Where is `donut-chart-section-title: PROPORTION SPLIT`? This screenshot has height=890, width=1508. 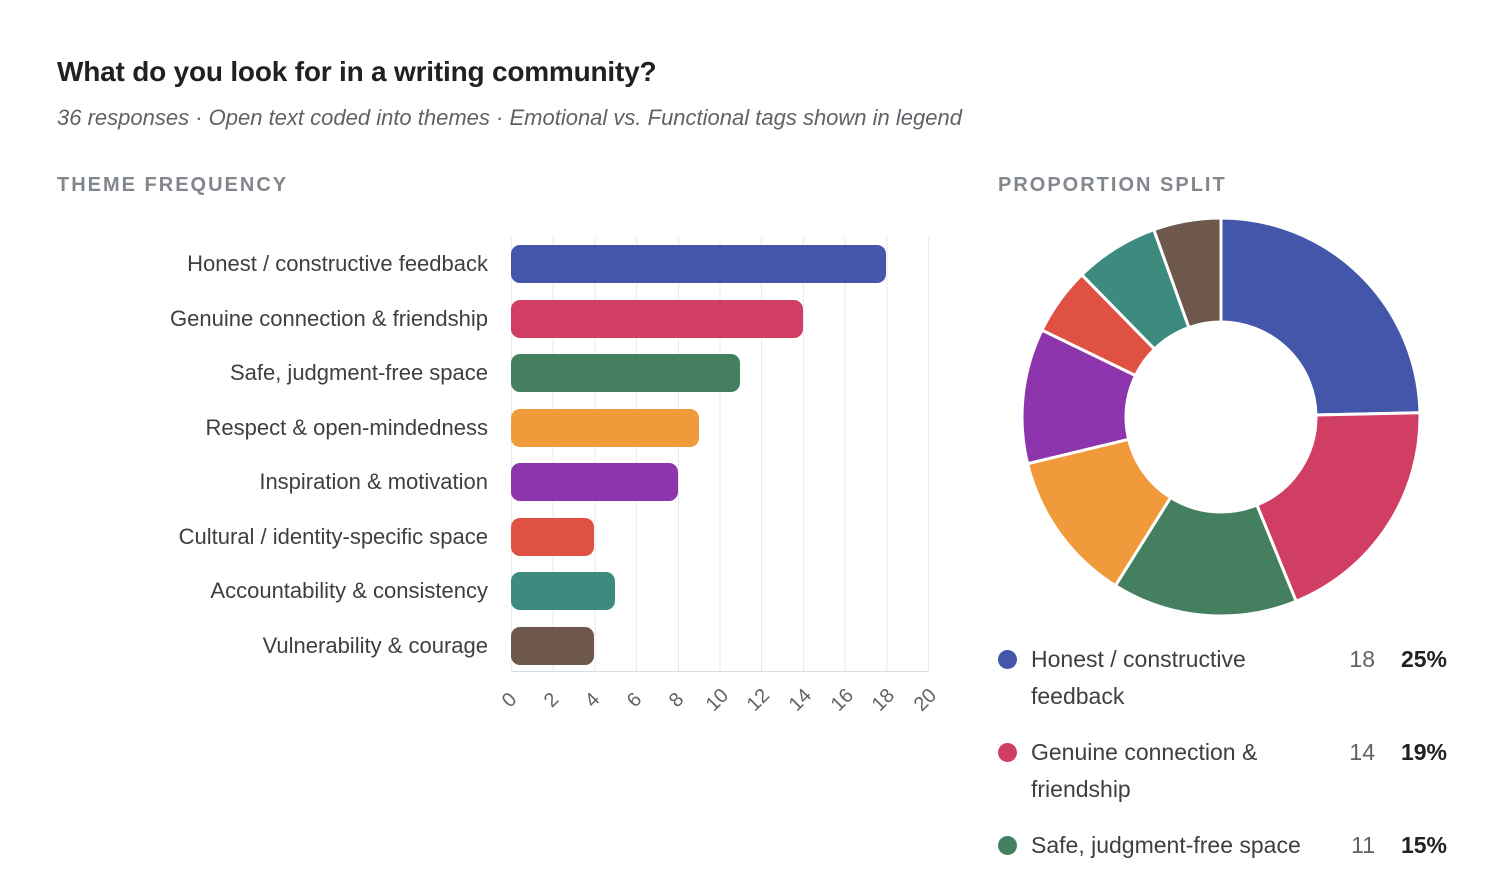
donut-chart-section-title: PROPORTION SPLIT is located at coordinates (1112, 185).